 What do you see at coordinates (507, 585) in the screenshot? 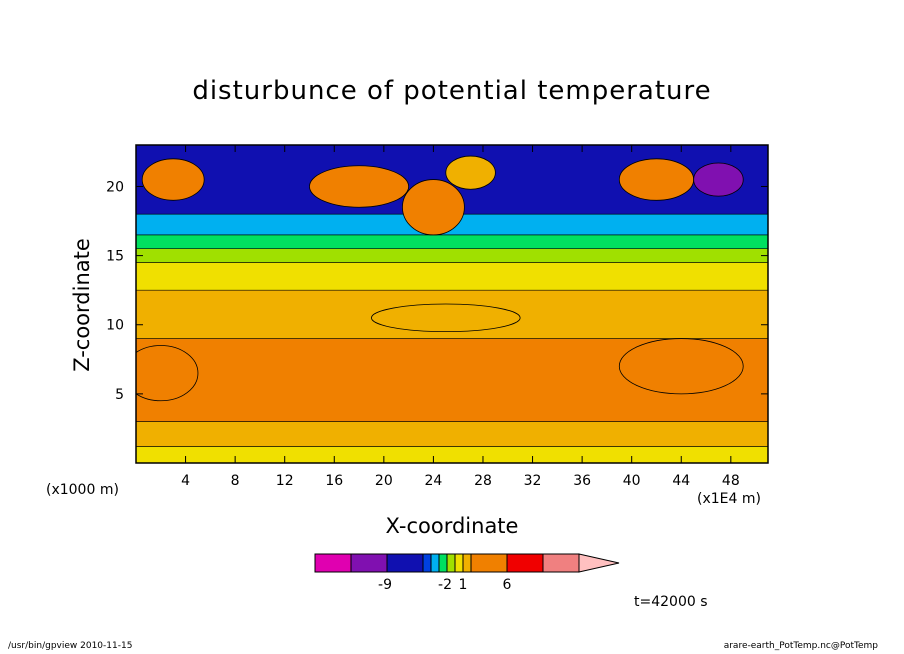
I see `colorbar-tick-label: 6` at bounding box center [507, 585].